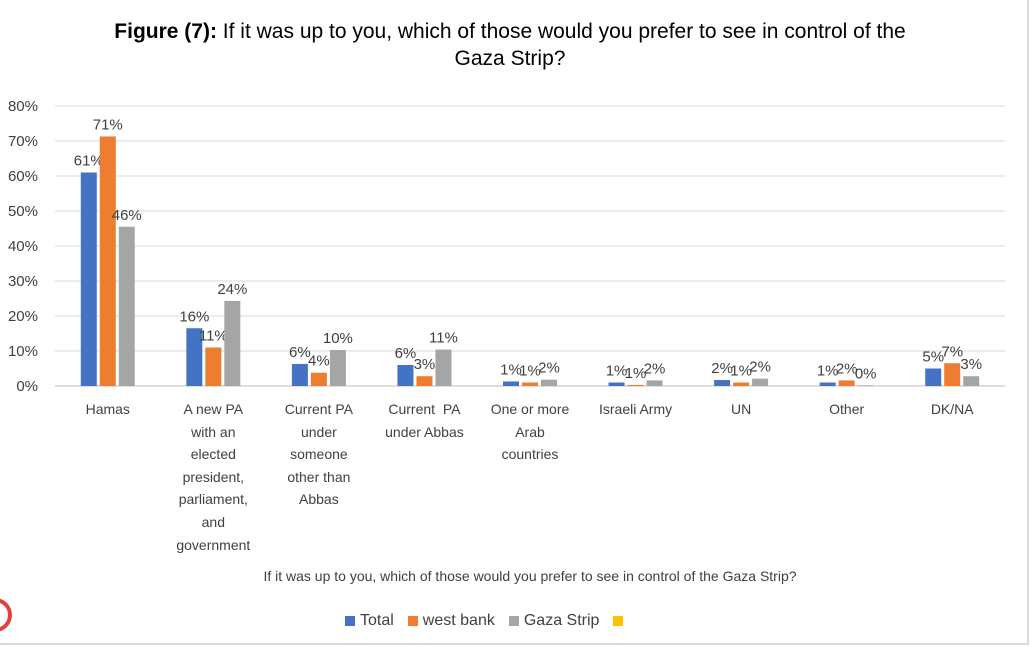 Image resolution: width=1032 pixels, height=648 pixels. I want to click on x-tick-label: UN, so click(741, 409).